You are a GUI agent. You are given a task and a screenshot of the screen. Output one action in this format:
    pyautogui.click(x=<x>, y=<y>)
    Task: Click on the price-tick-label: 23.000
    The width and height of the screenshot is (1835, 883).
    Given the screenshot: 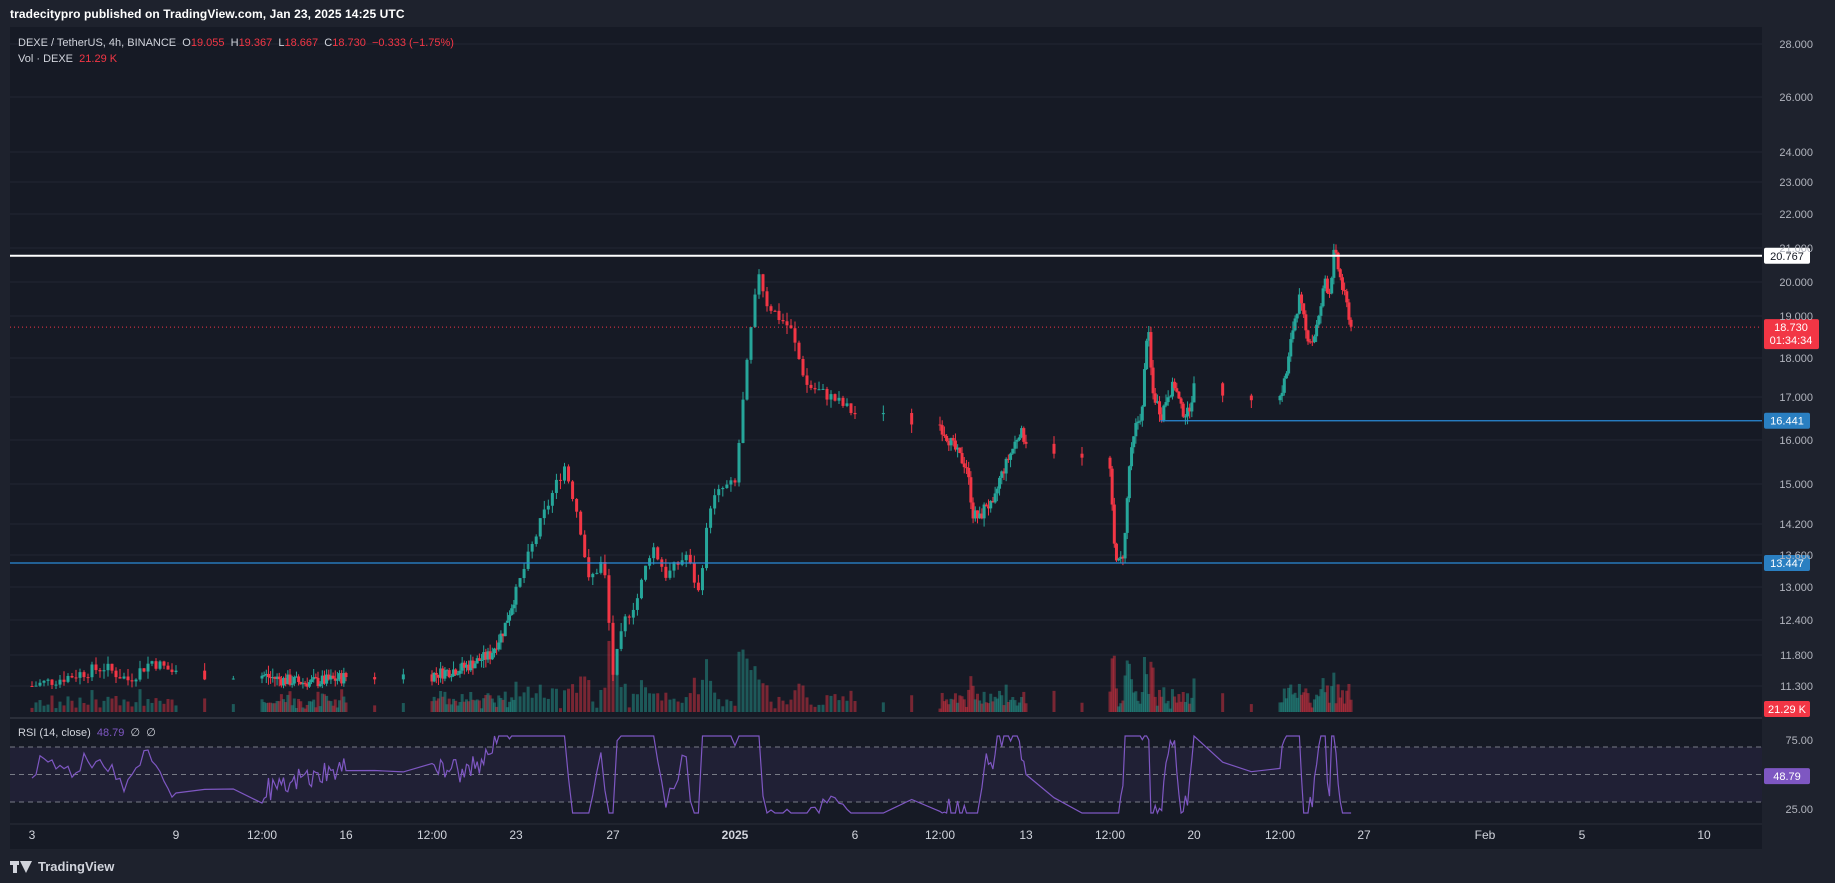 What is the action you would take?
    pyautogui.click(x=1796, y=183)
    